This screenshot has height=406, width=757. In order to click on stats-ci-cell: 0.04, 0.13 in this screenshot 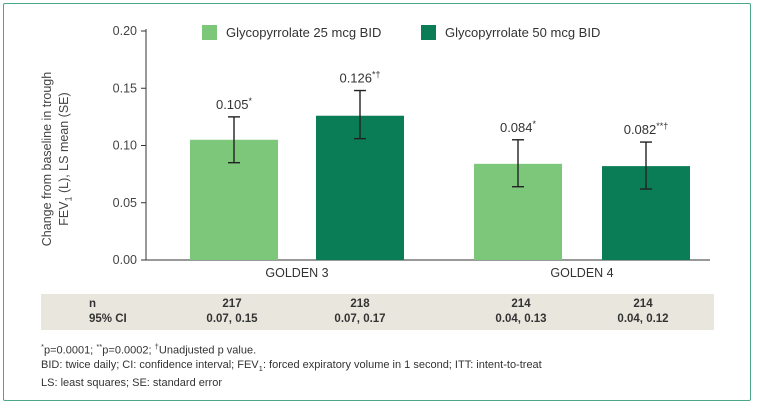, I will do `click(521, 319)`.